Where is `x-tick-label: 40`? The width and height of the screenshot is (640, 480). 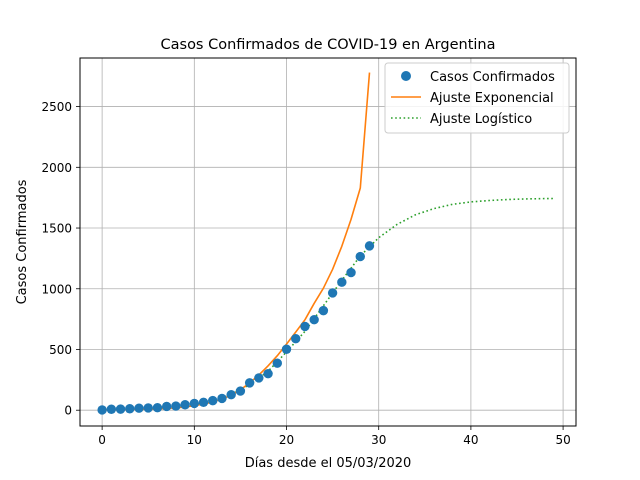 x-tick-label: 40 is located at coordinates (470, 440).